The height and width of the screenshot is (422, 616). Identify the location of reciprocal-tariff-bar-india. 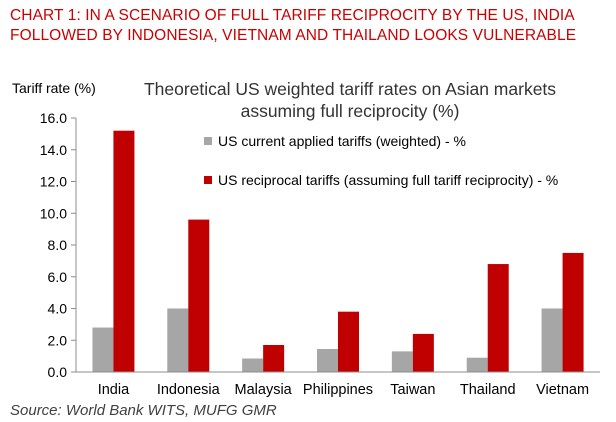
(124, 251).